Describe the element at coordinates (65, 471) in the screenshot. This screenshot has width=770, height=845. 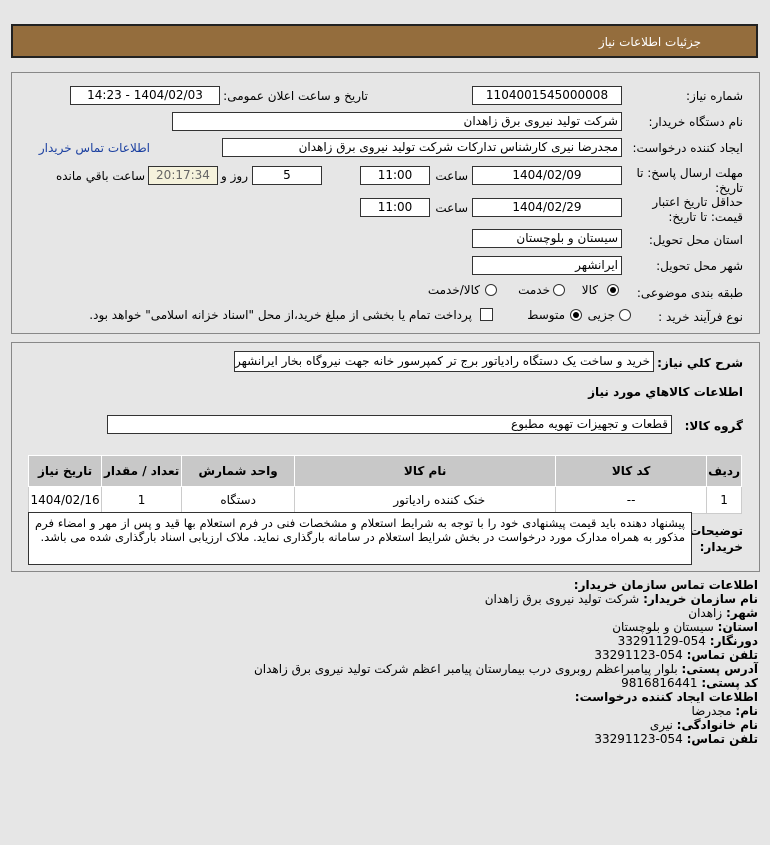
I see `col-date: تاریخ نیاز` at that location.